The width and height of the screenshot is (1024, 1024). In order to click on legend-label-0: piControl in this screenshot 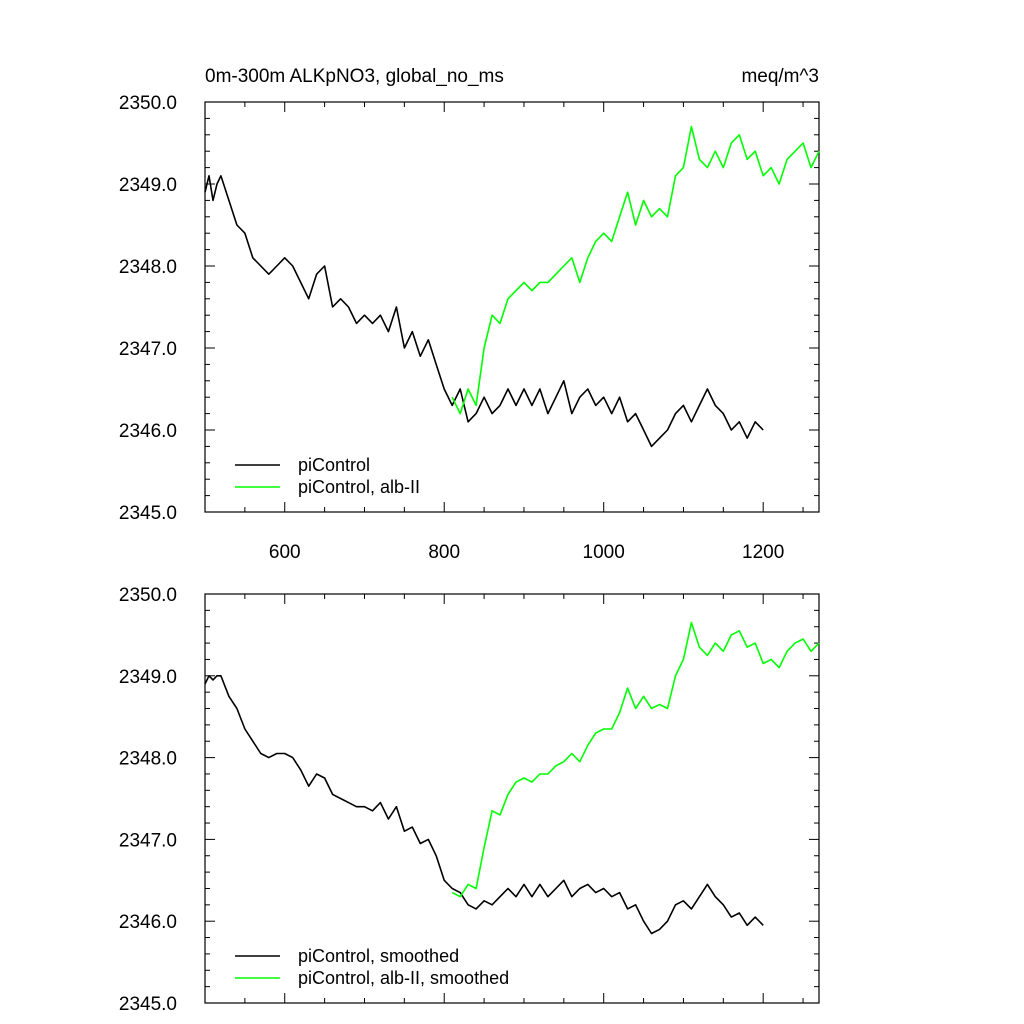, I will do `click(334, 465)`.